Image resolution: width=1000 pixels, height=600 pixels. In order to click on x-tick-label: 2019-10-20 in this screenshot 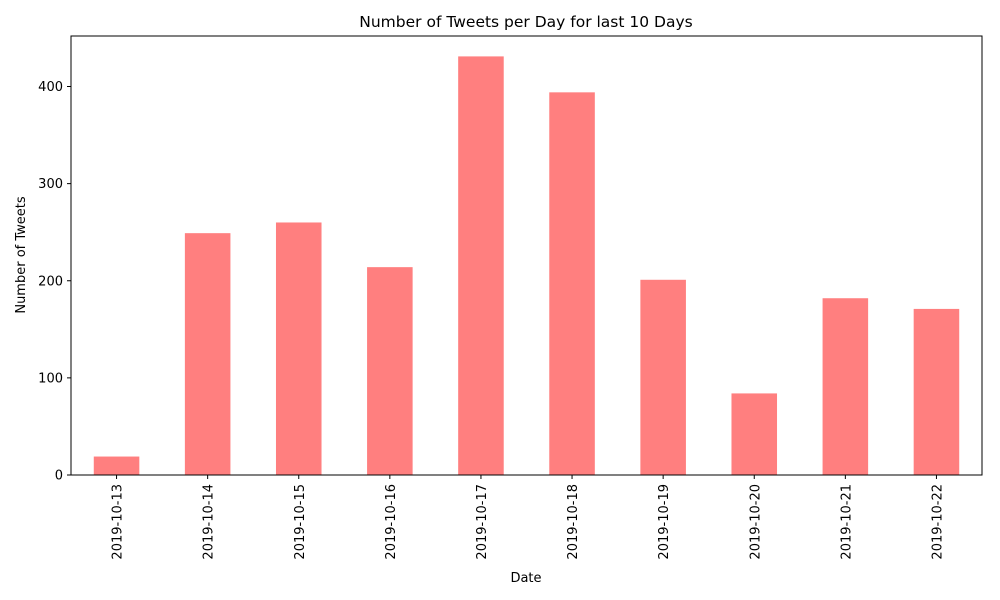, I will do `click(755, 522)`.